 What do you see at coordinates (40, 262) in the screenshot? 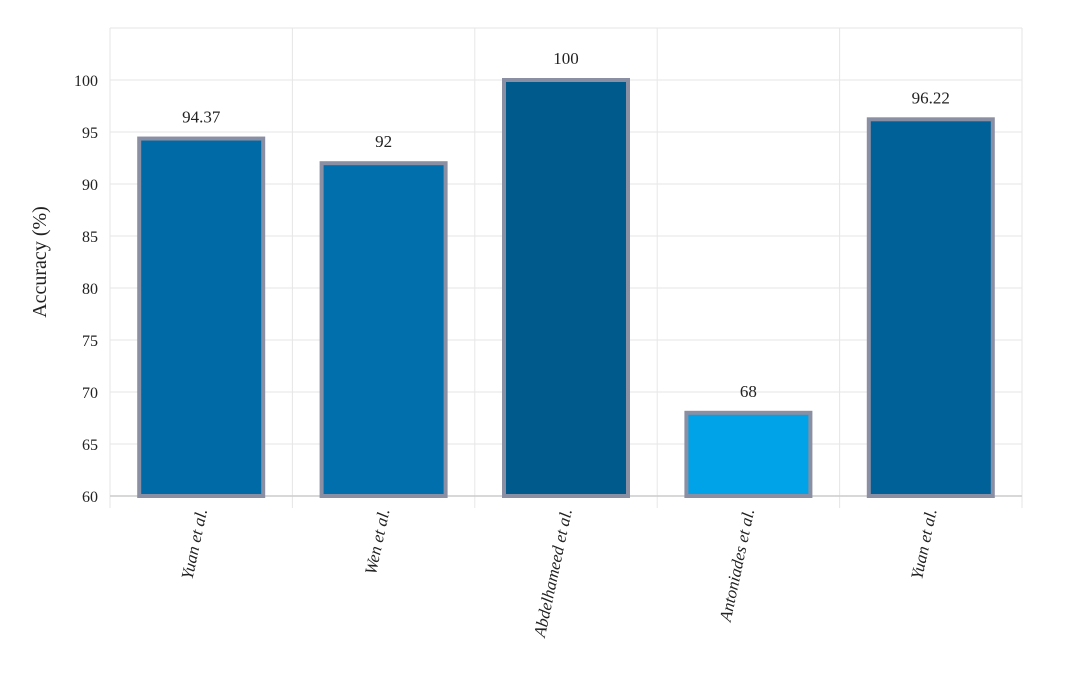
I see `y-axis-title: Accuracy (%)` at bounding box center [40, 262].